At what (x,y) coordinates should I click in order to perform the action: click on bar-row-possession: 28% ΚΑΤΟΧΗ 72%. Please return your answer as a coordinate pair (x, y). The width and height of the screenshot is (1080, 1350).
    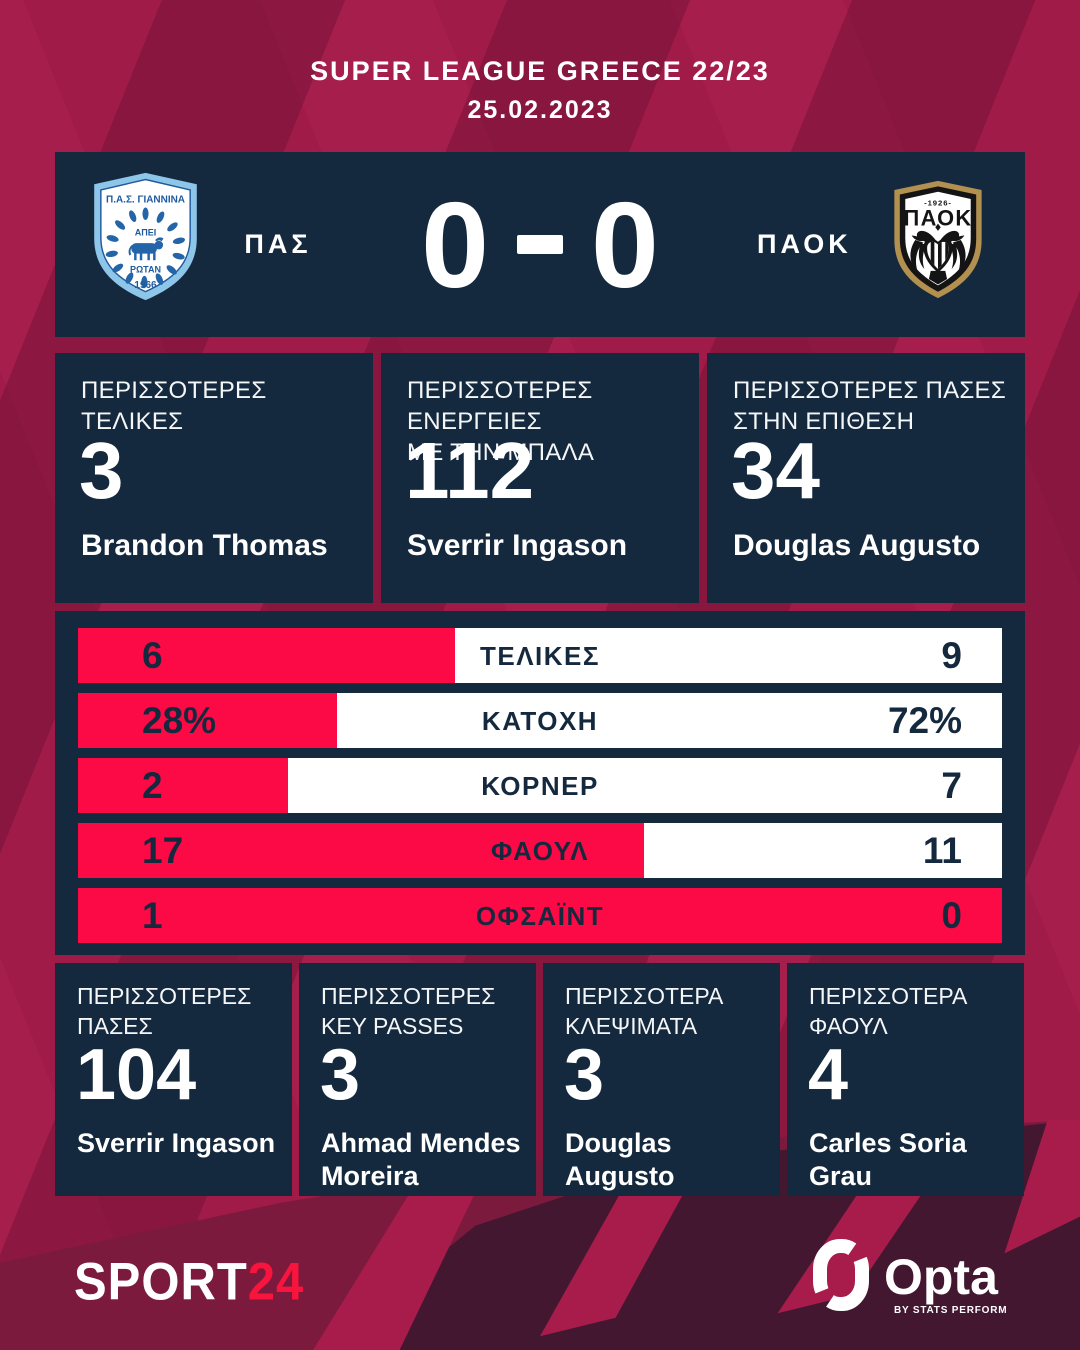
    Looking at the image, I should click on (540, 720).